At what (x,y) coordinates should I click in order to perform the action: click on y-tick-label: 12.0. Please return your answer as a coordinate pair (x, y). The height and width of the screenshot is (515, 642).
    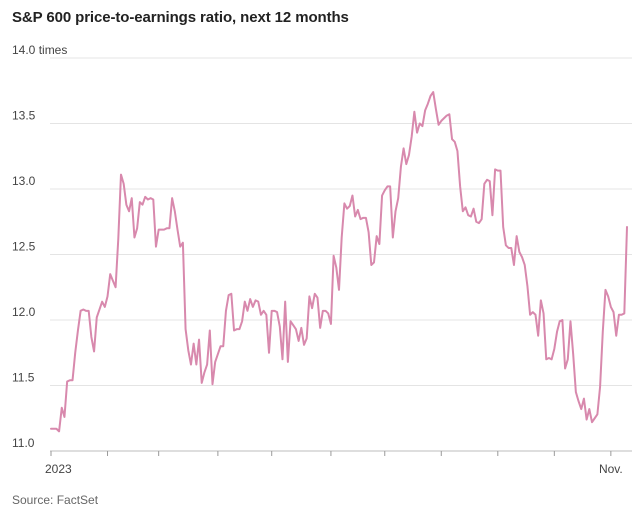
    Looking at the image, I should click on (24, 312).